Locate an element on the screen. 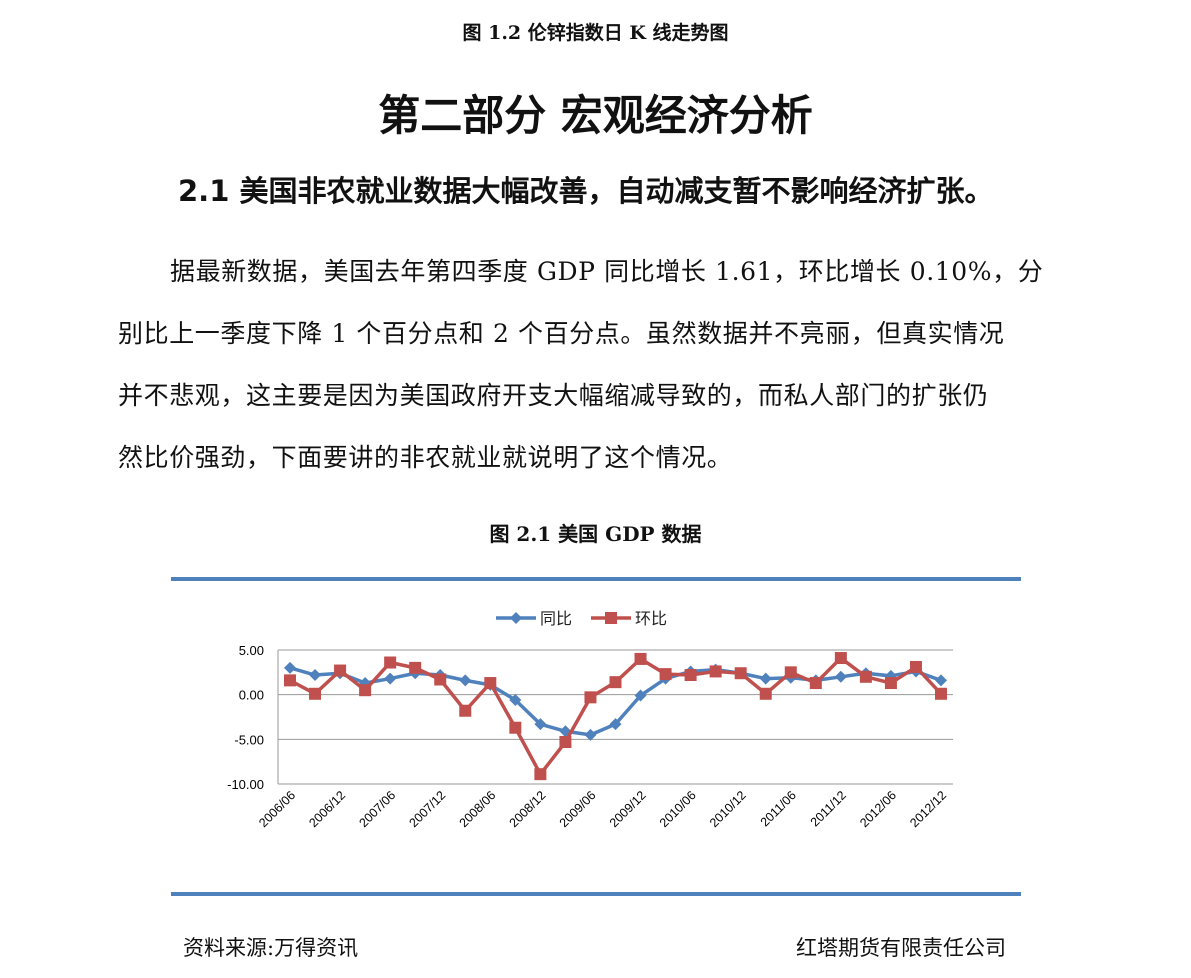  figure-caption: 图 2.1 美国 GDP 数据 is located at coordinates (595, 534).